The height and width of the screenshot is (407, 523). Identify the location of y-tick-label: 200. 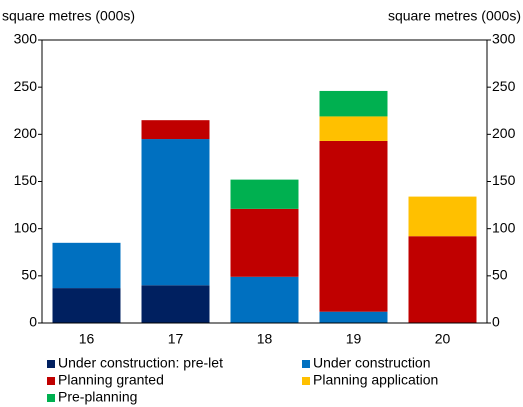
(26, 133).